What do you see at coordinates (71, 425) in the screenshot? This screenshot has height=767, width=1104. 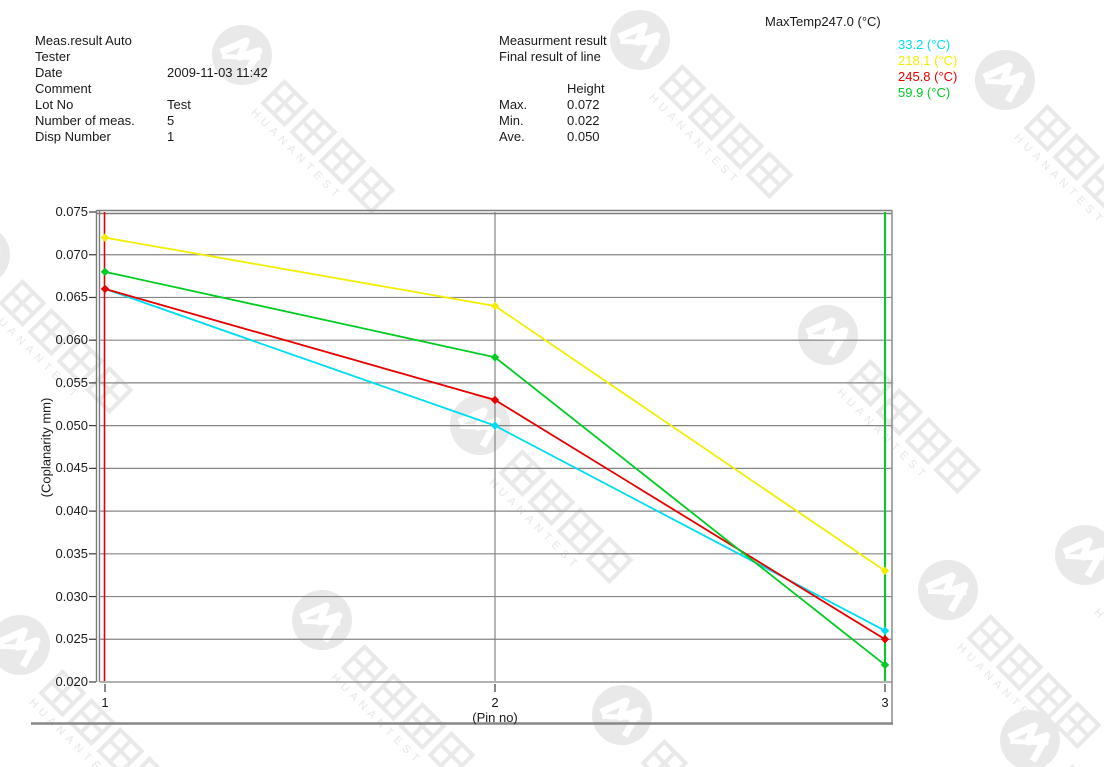 I see `y-tick-label: 0.050` at bounding box center [71, 425].